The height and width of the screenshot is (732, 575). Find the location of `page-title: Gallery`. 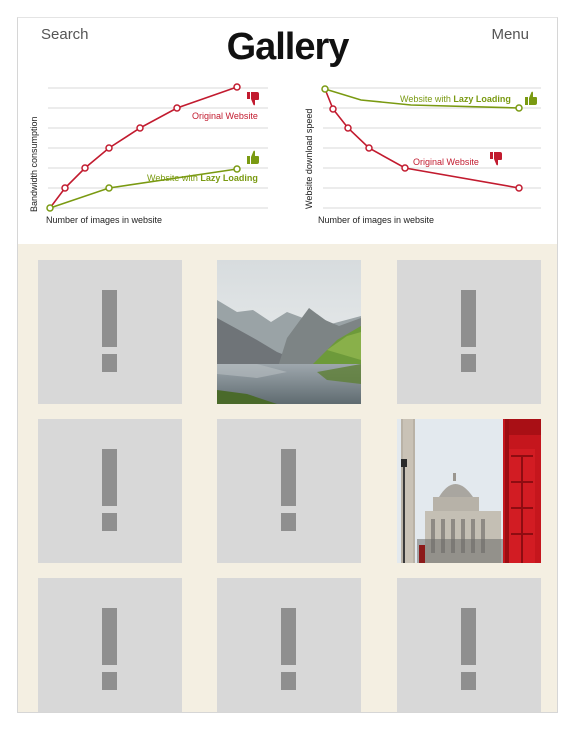

page-title: Gallery is located at coordinates (288, 47).